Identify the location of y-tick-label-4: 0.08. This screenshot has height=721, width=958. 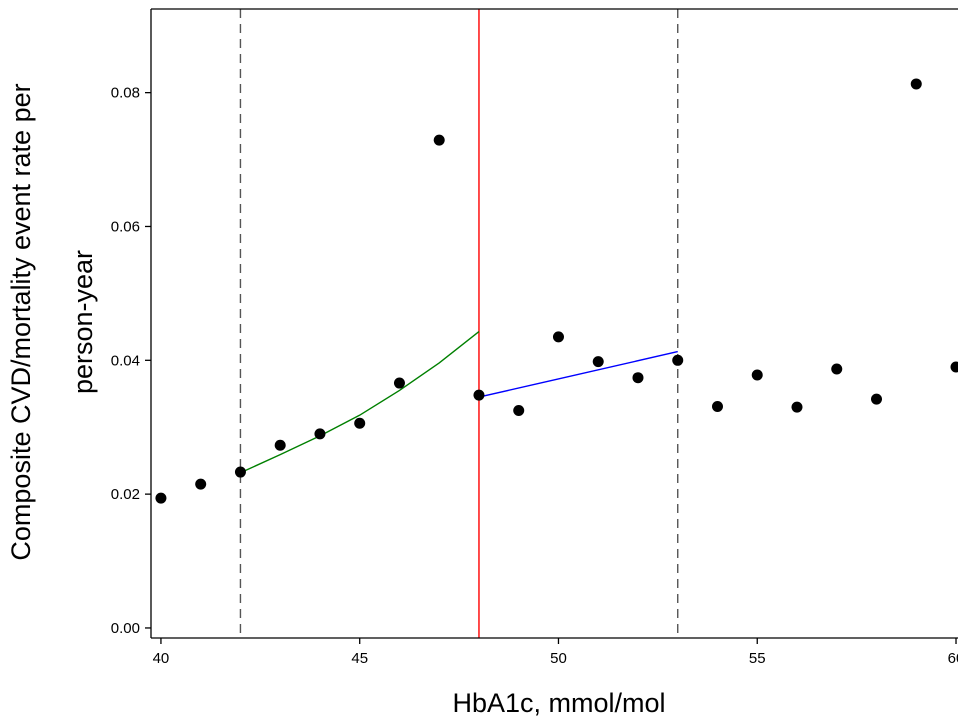
(125, 93).